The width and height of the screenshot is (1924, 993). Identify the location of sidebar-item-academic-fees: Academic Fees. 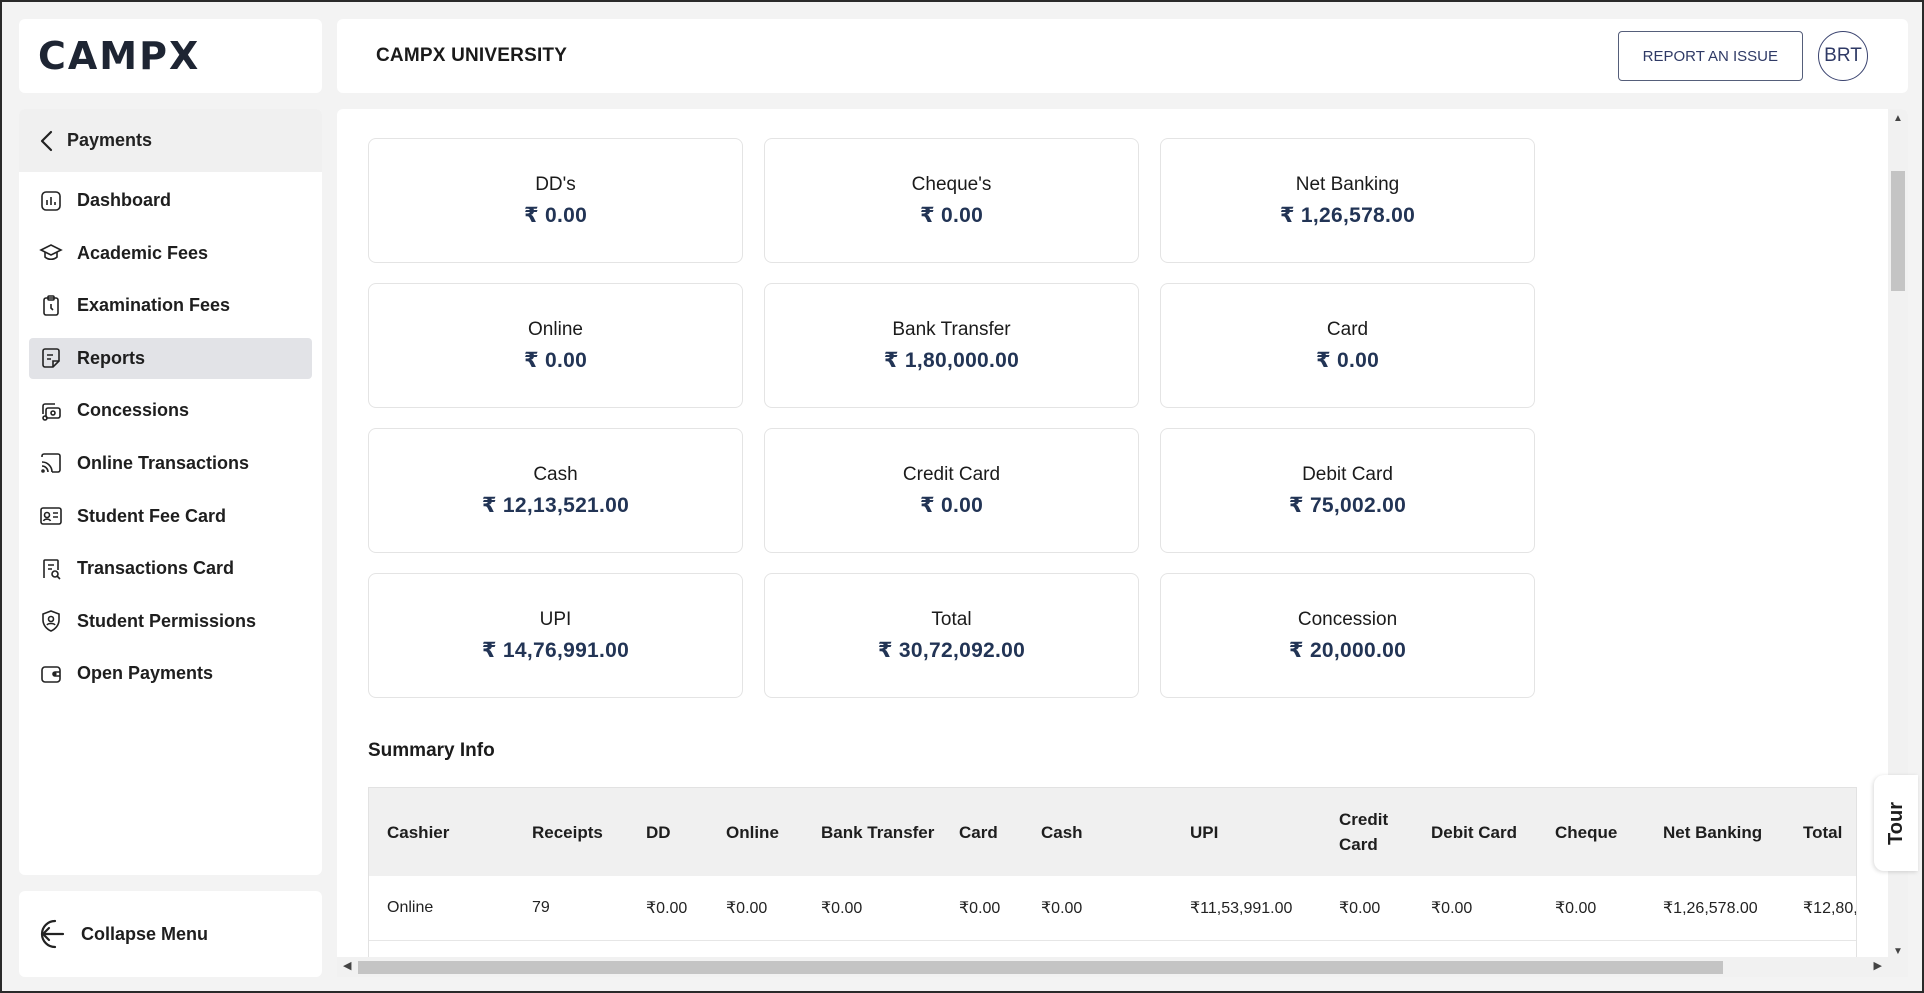
(170, 253).